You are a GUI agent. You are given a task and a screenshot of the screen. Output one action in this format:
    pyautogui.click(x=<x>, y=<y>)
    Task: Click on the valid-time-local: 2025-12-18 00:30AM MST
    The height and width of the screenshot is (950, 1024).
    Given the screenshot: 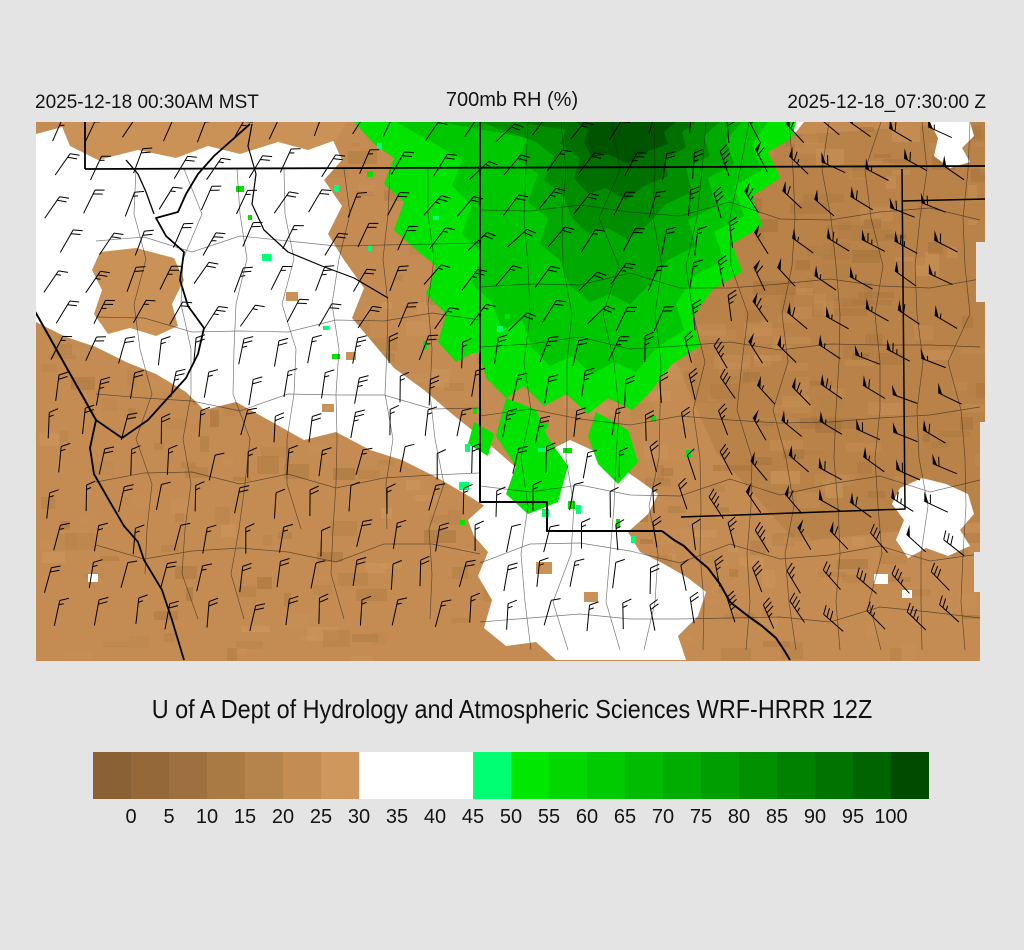 What is the action you would take?
    pyautogui.click(x=147, y=102)
    